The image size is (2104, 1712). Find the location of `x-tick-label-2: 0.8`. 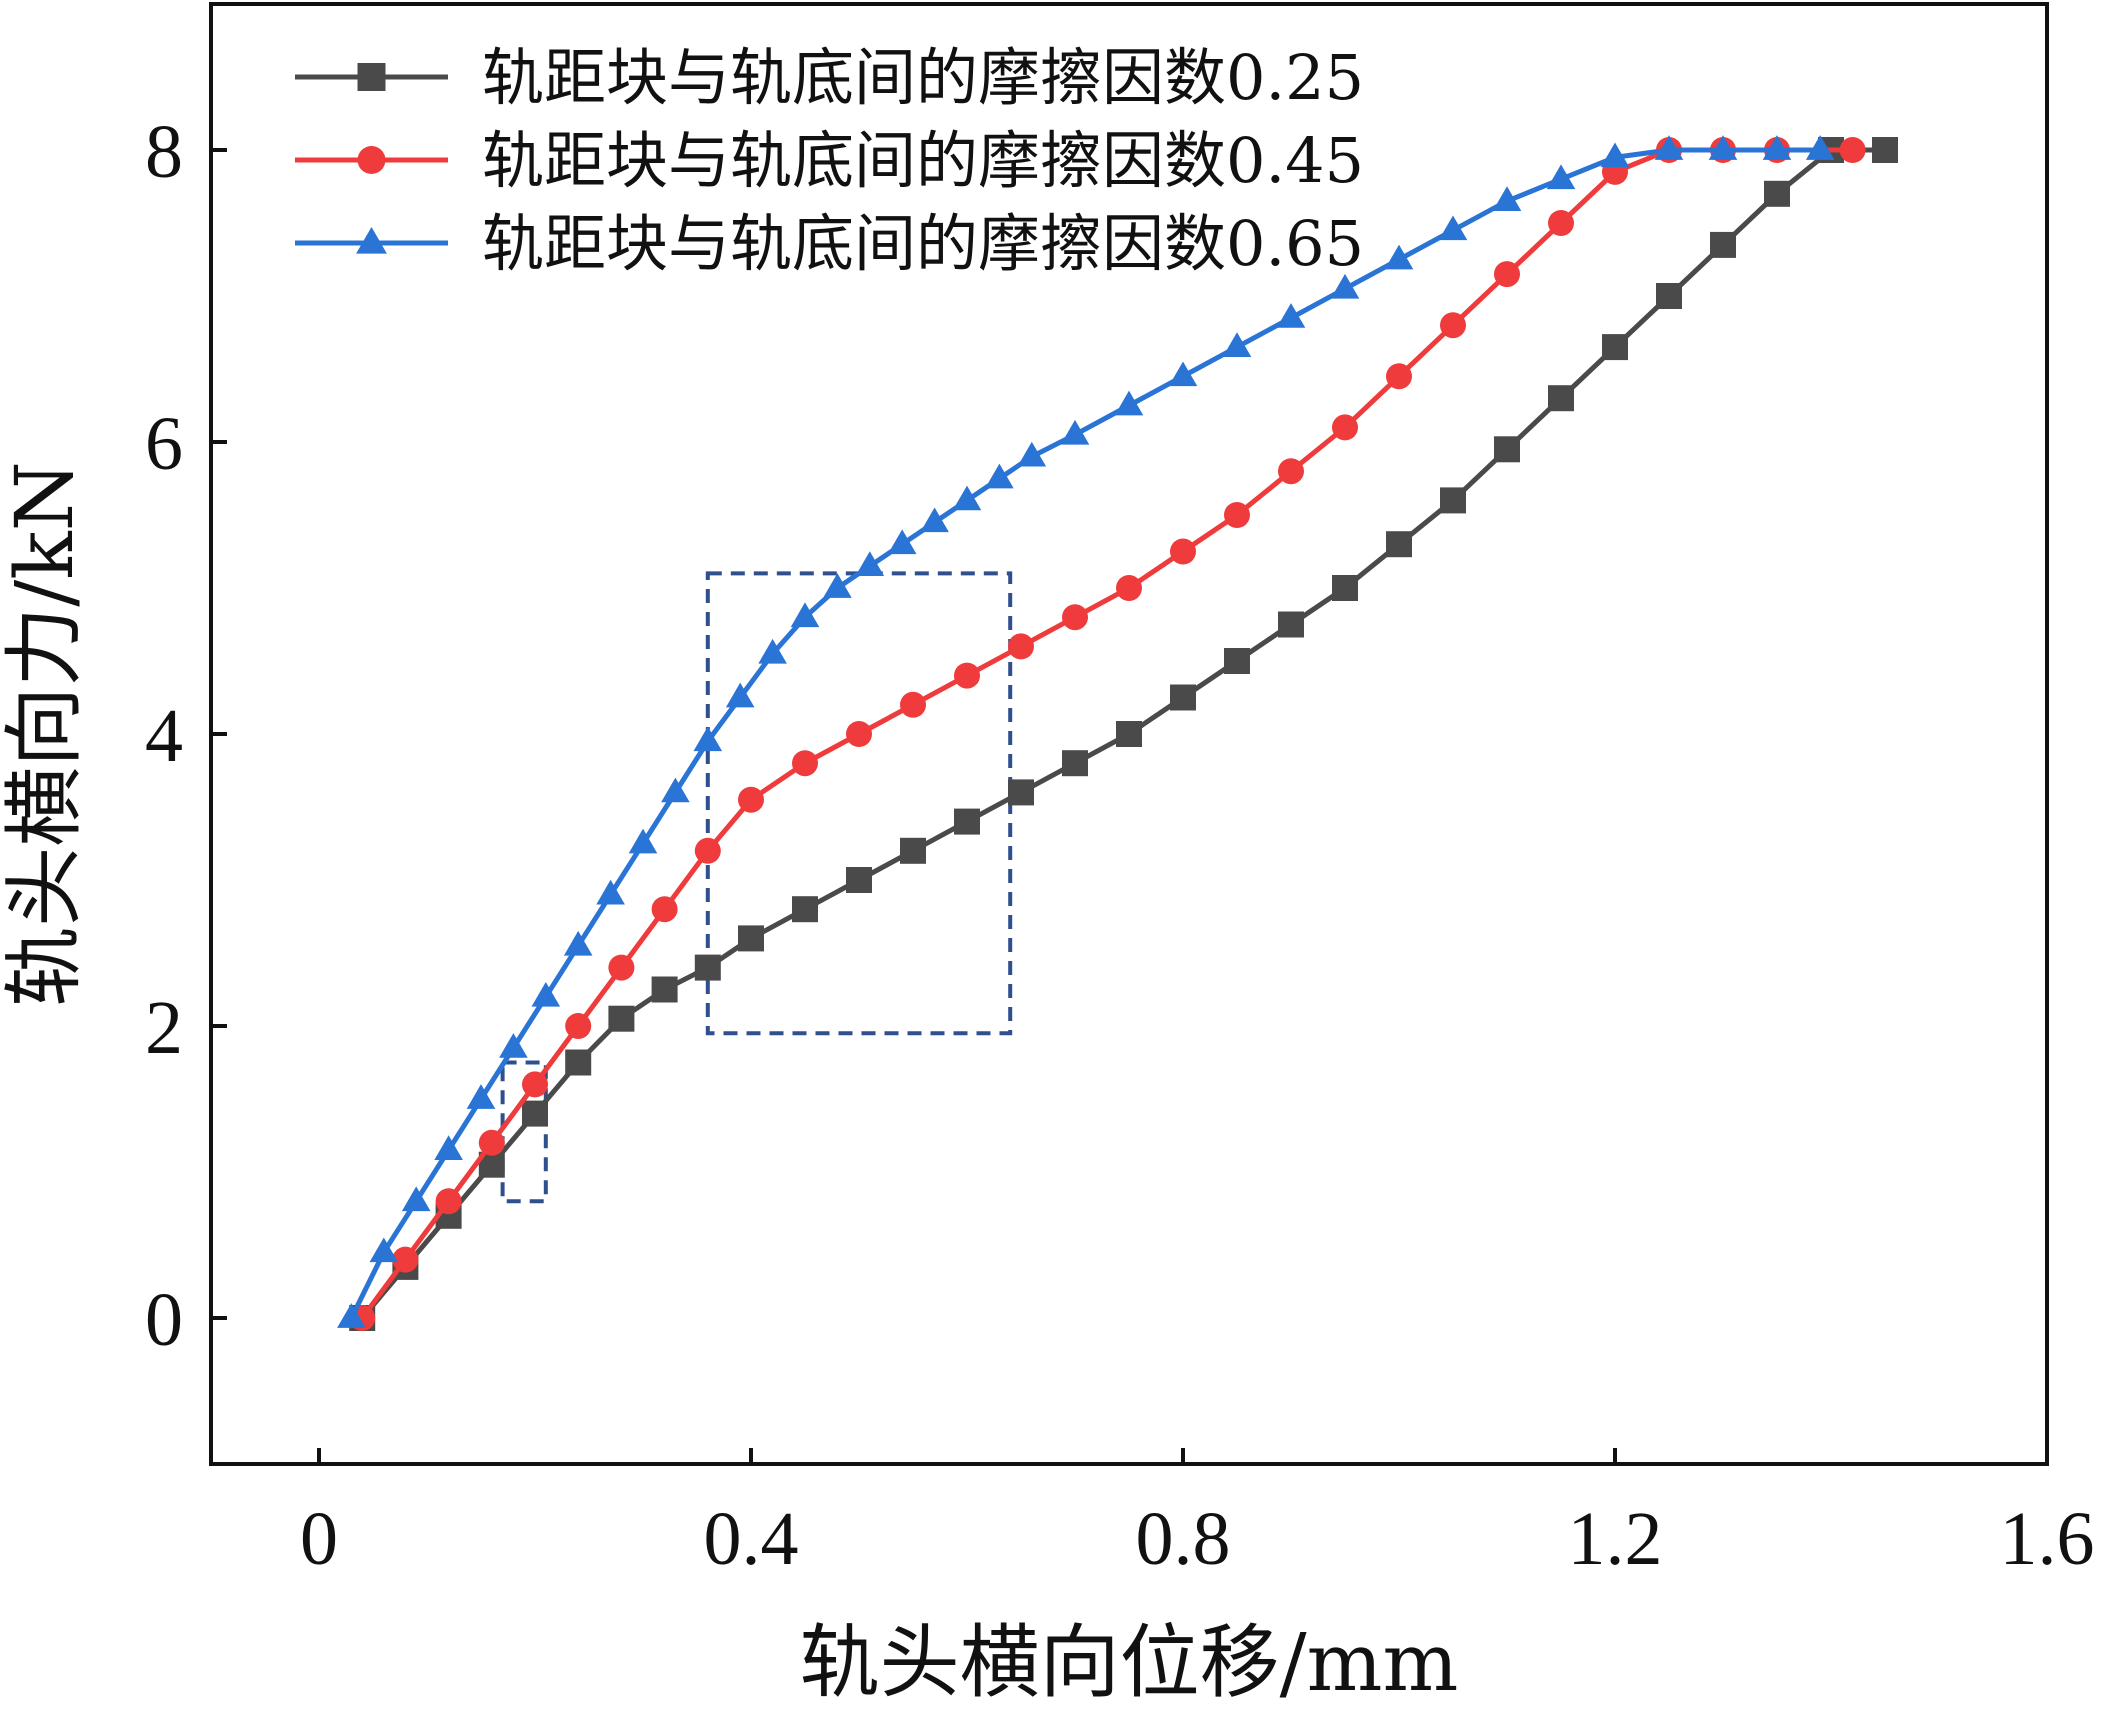

x-tick-label-2: 0.8 is located at coordinates (1183, 1539).